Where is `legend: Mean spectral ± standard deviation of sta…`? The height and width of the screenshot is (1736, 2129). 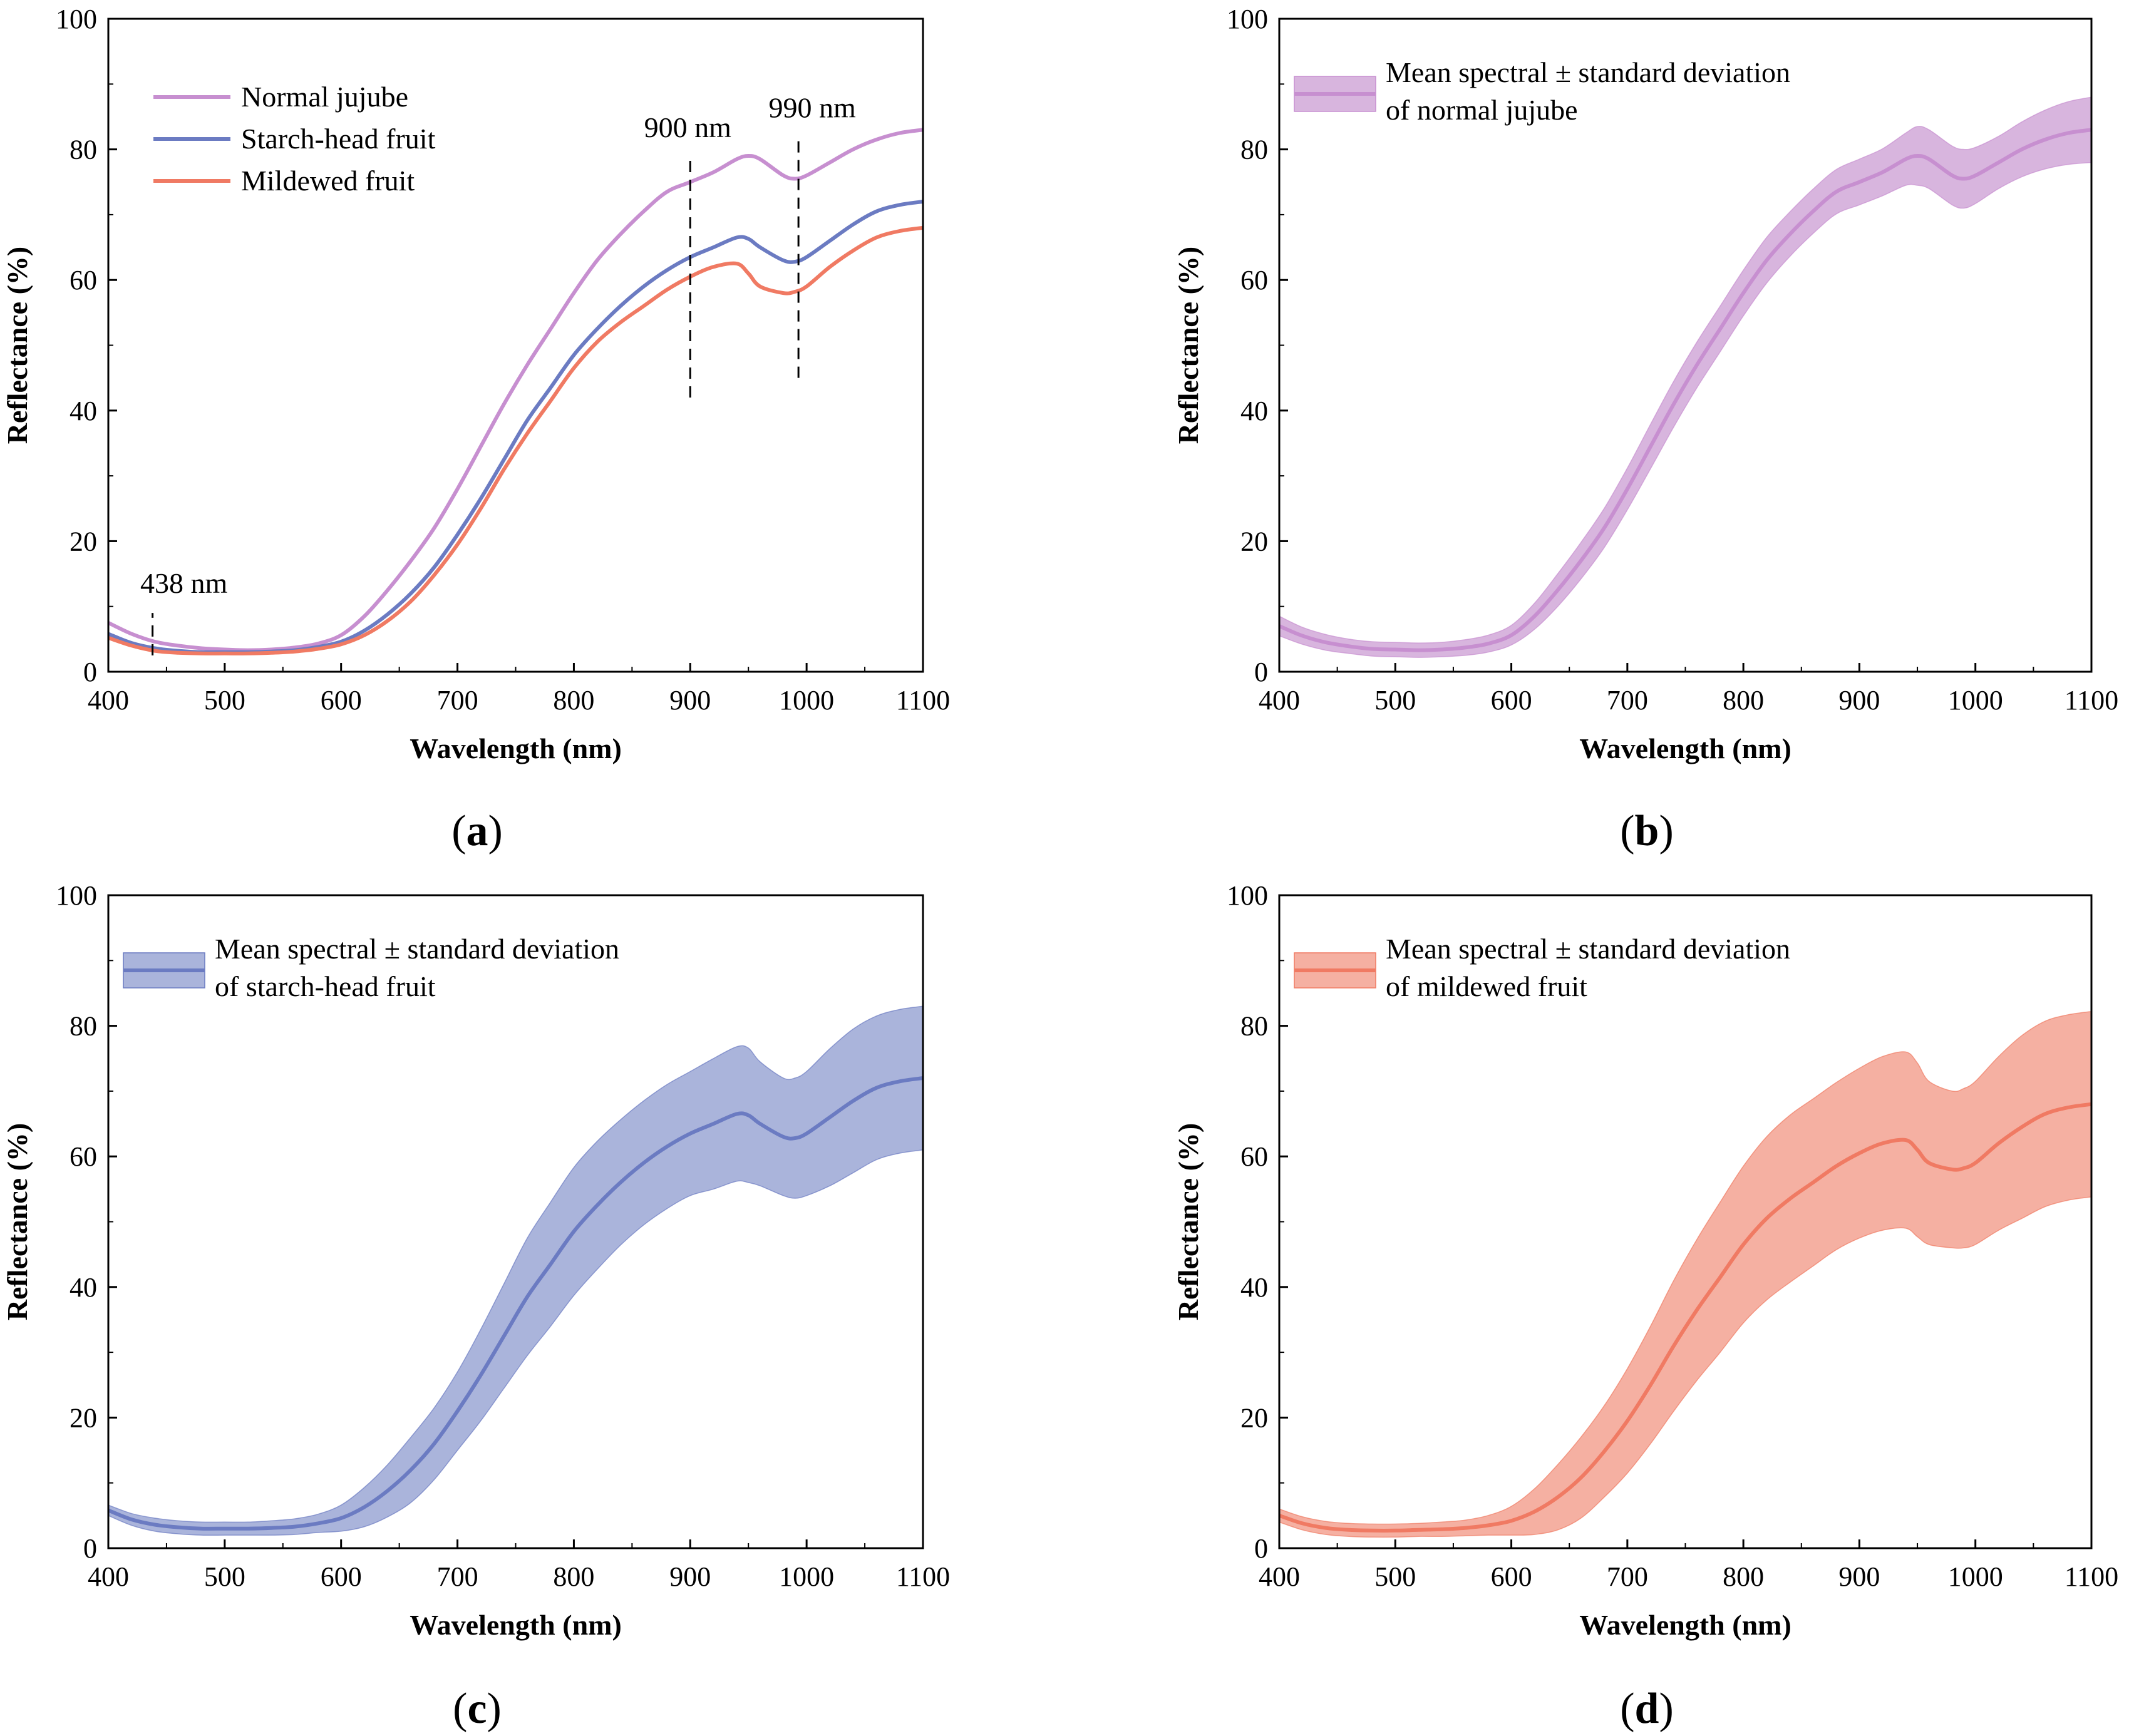
legend: Mean spectral ± standard deviation of sta… is located at coordinates (371, 967).